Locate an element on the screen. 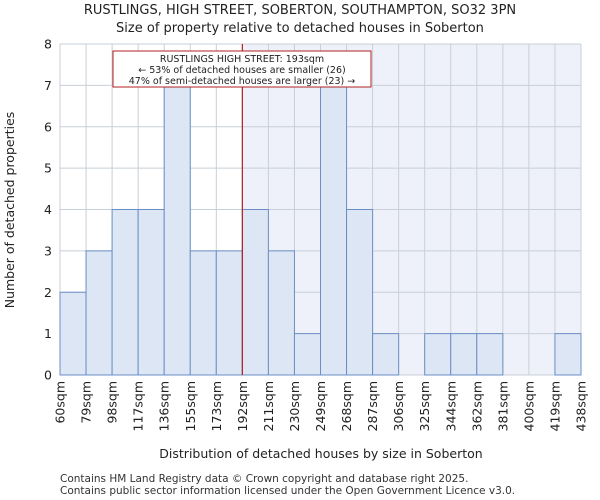  x-tick-label: 249sqm is located at coordinates (320, 406).